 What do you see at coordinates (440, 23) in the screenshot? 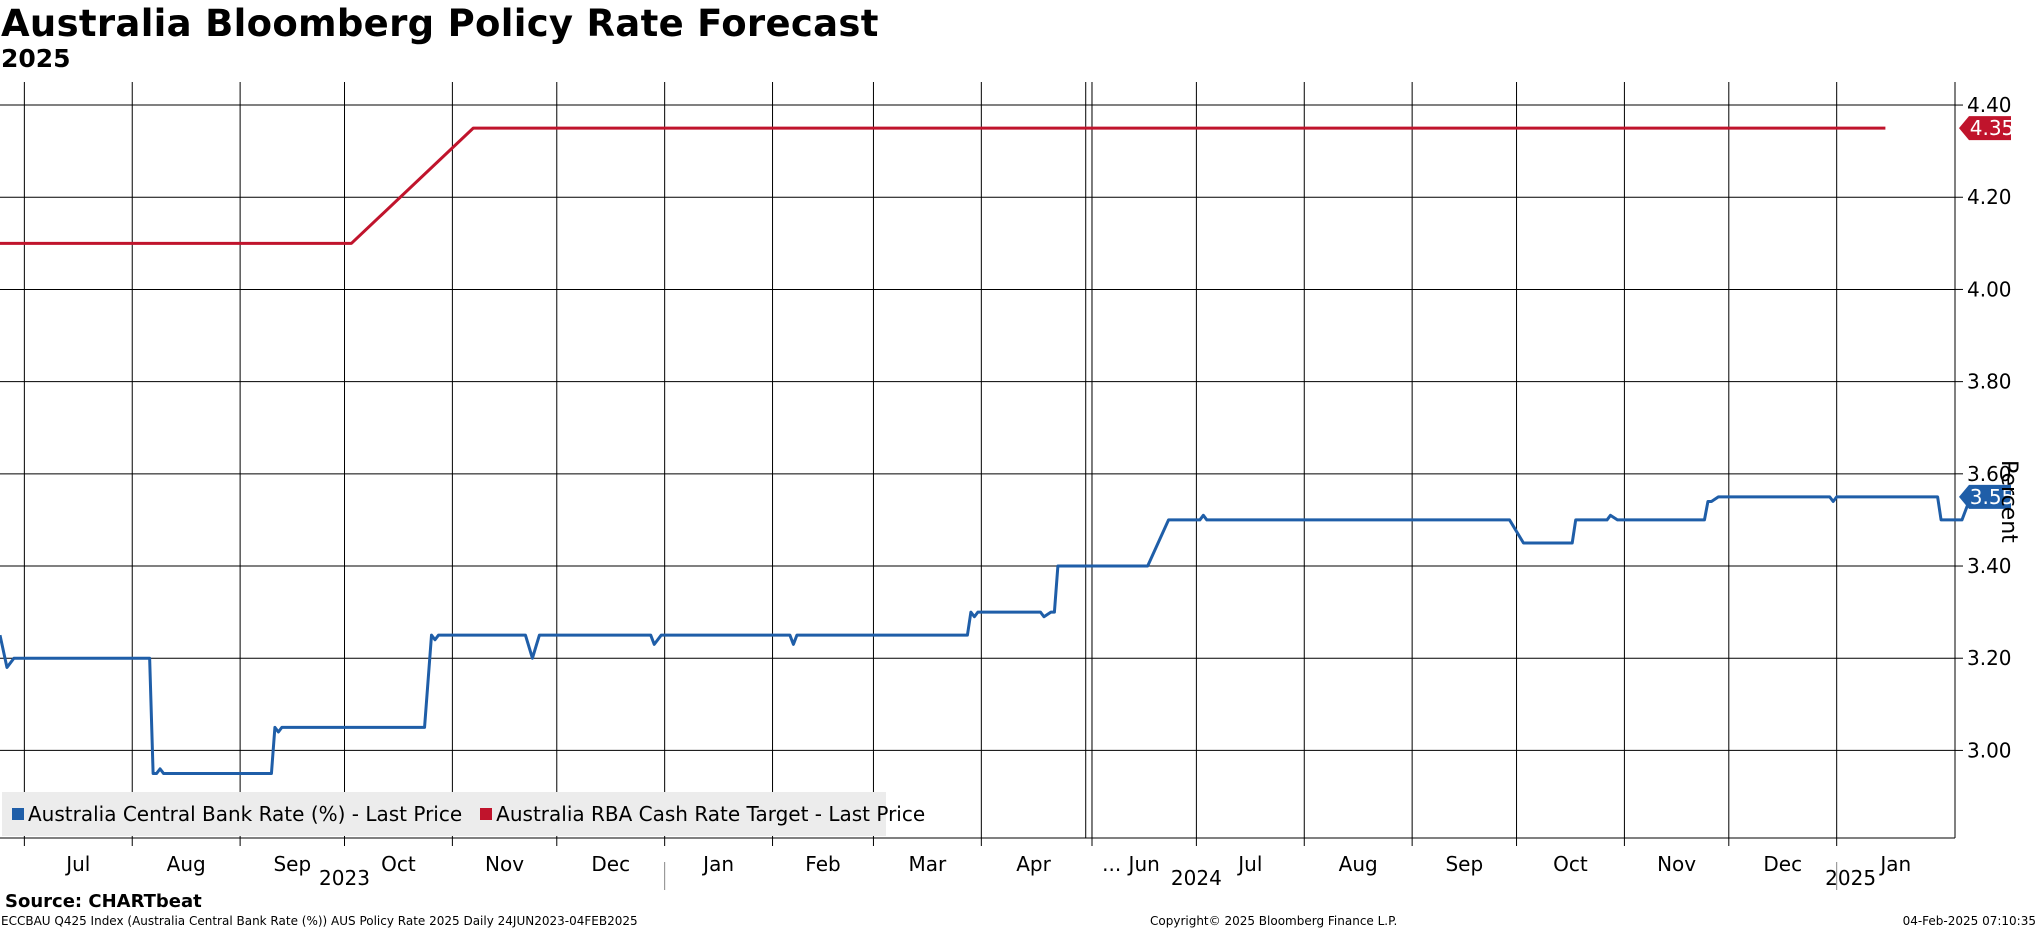
I see `chart-title: Australia Bloomberg Policy Rate Forecast` at bounding box center [440, 23].